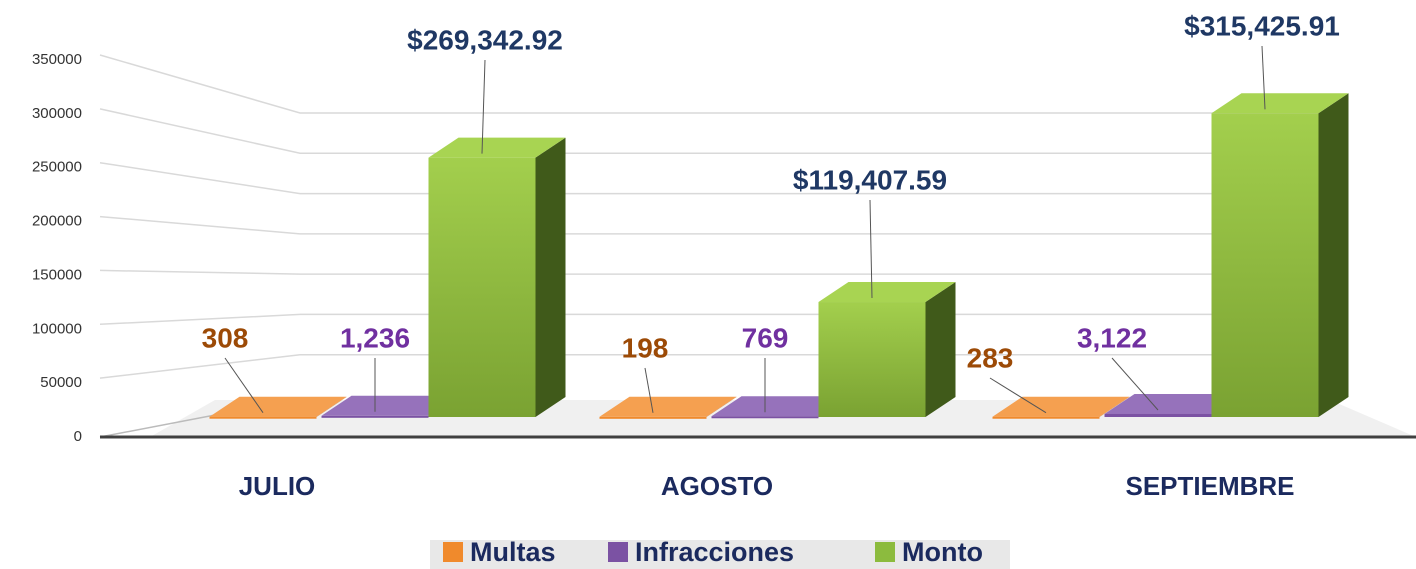 This screenshot has width=1416, height=569. What do you see at coordinates (714, 552) in the screenshot?
I see `legend-label: Infracciones` at bounding box center [714, 552].